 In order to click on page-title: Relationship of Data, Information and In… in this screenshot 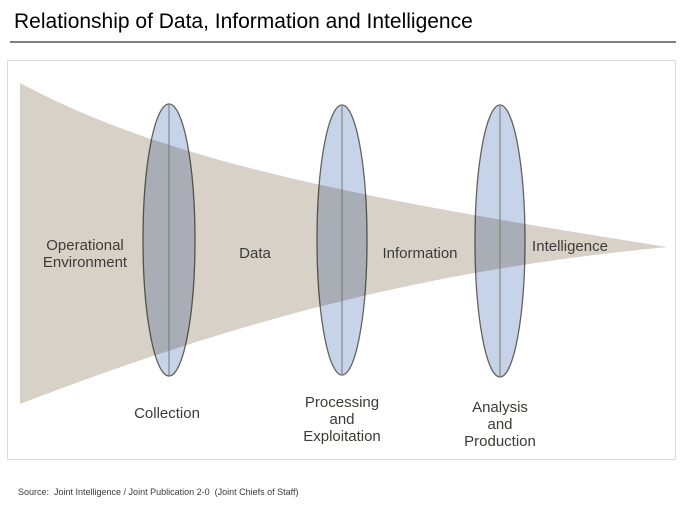, I will do `click(243, 21)`.